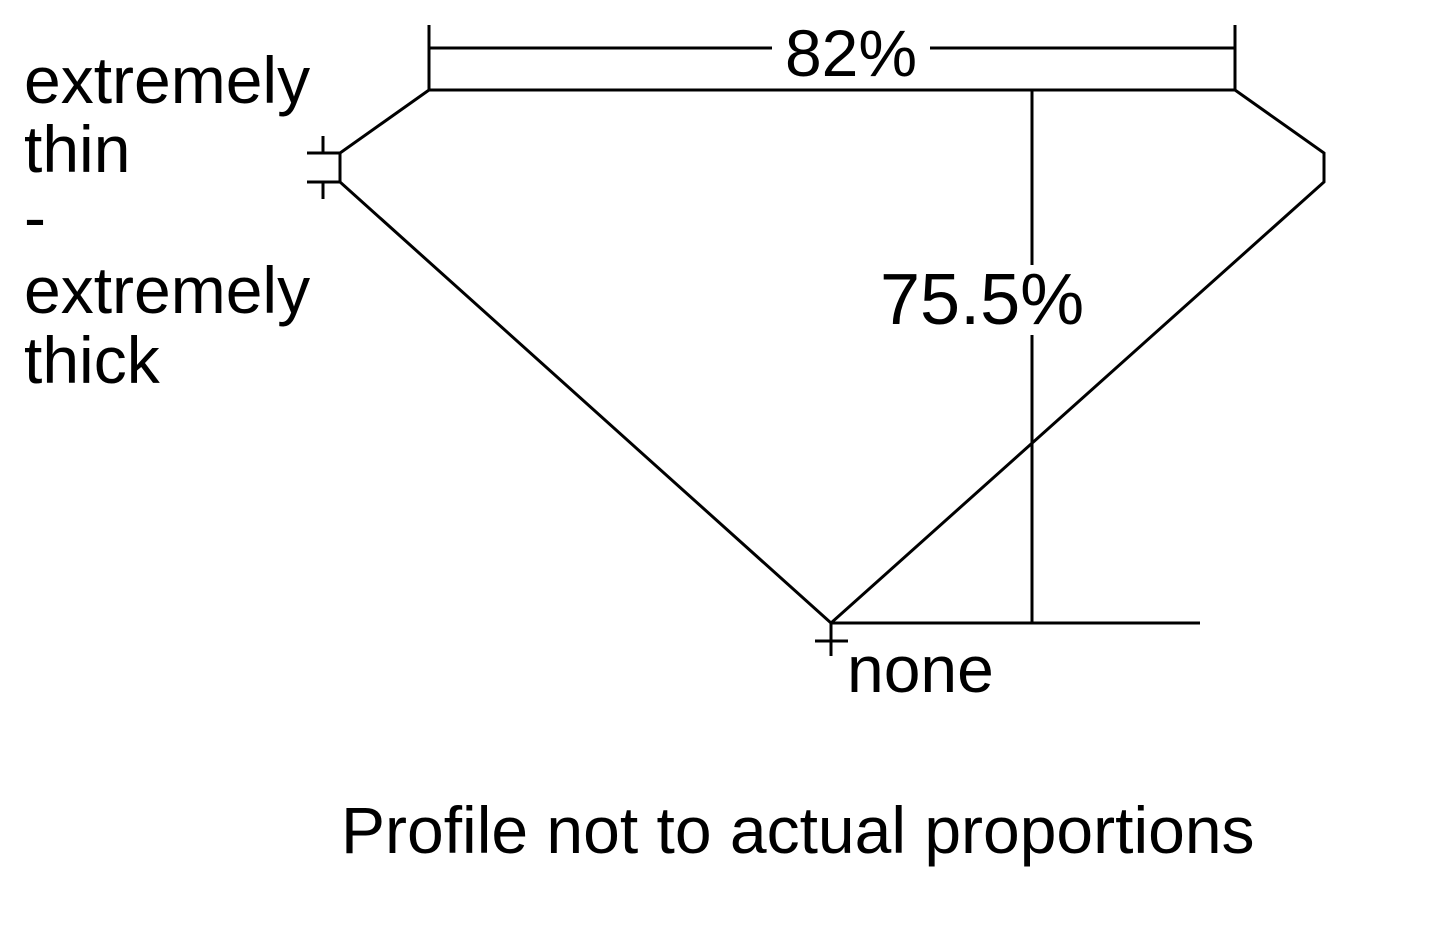 The width and height of the screenshot is (1445, 946). Describe the element at coordinates (798, 830) in the screenshot. I see `footnote: Profile not to actual proportions` at that location.